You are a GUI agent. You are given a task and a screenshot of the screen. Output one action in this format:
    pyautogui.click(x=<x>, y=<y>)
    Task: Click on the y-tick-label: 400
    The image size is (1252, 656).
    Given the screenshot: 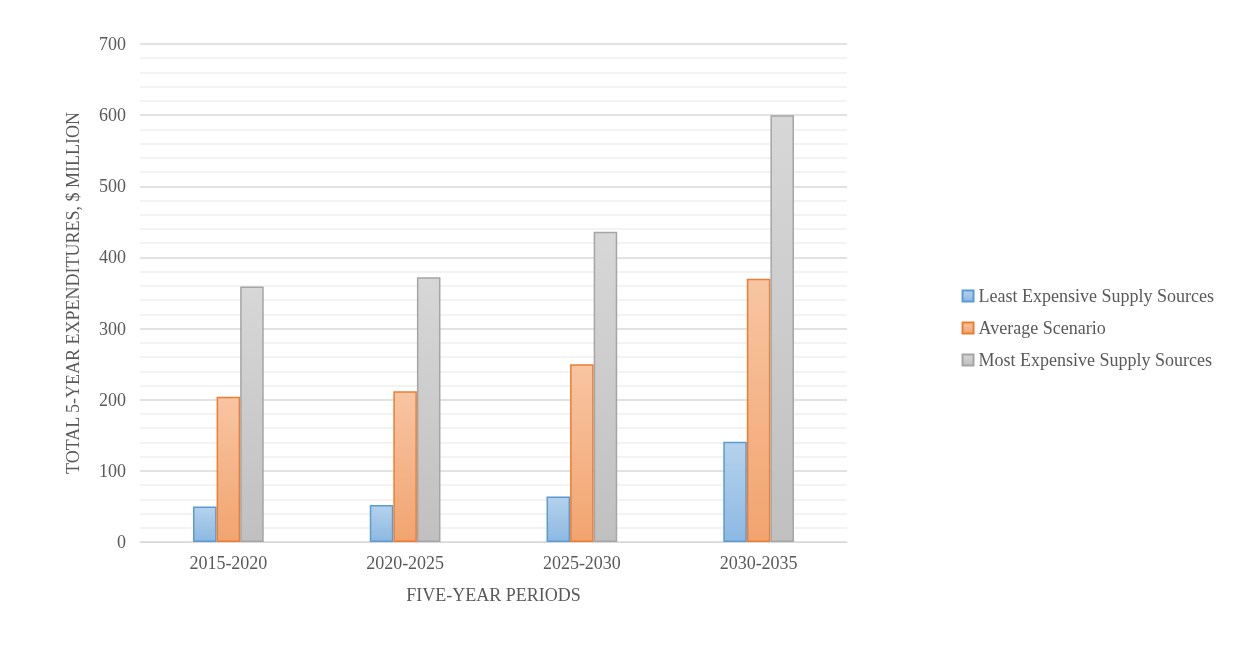 What is the action you would take?
    pyautogui.click(x=112, y=257)
    